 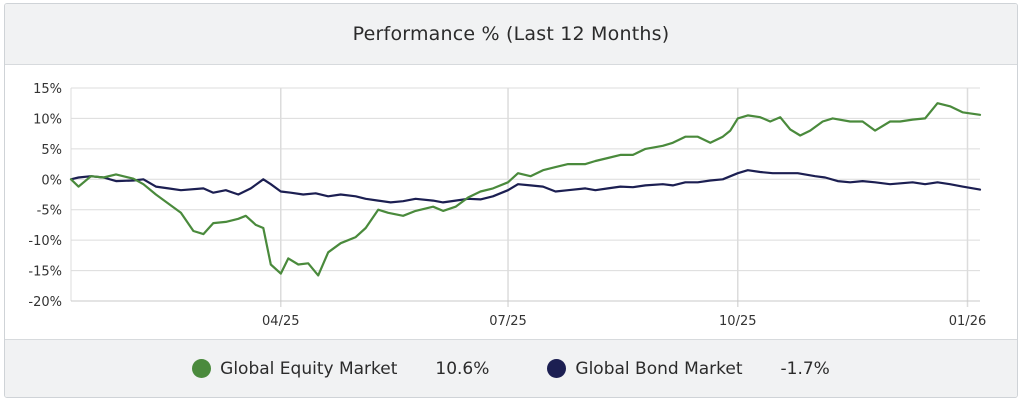 I want to click on chart-header: Performance % (Last 12 Months), so click(x=511, y=34).